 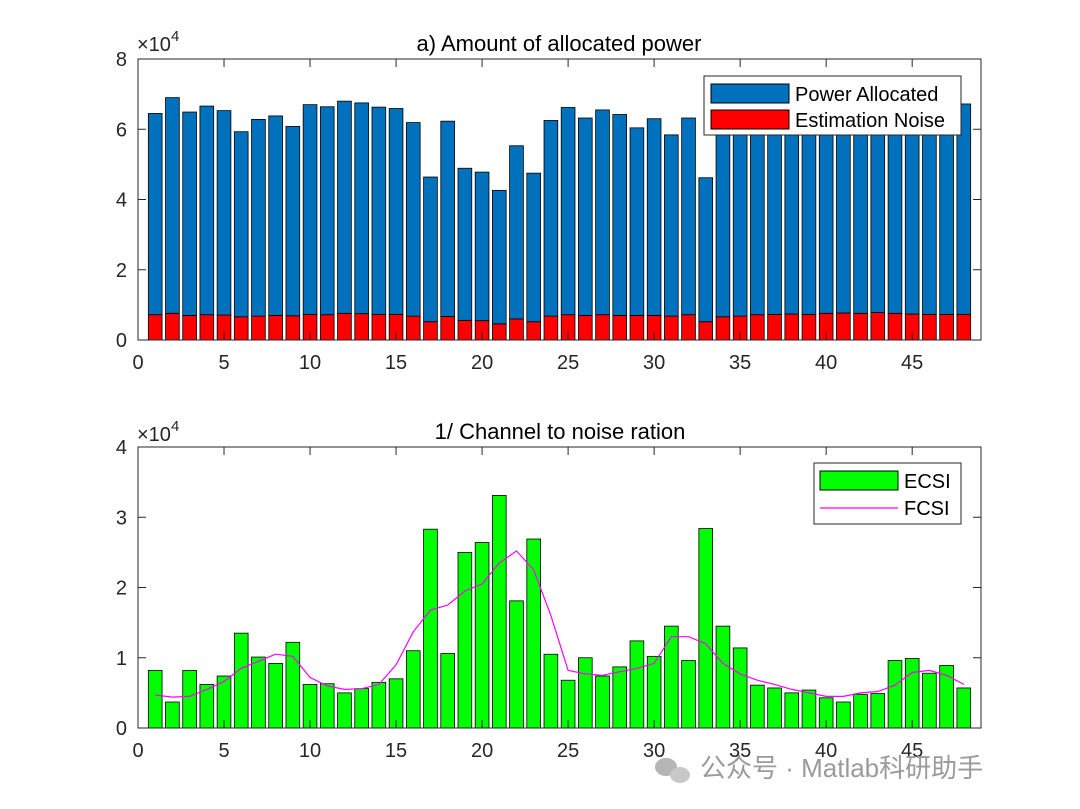 What do you see at coordinates (559, 43) in the screenshot?
I see `top-chart-title: a) Amount of allocated power` at bounding box center [559, 43].